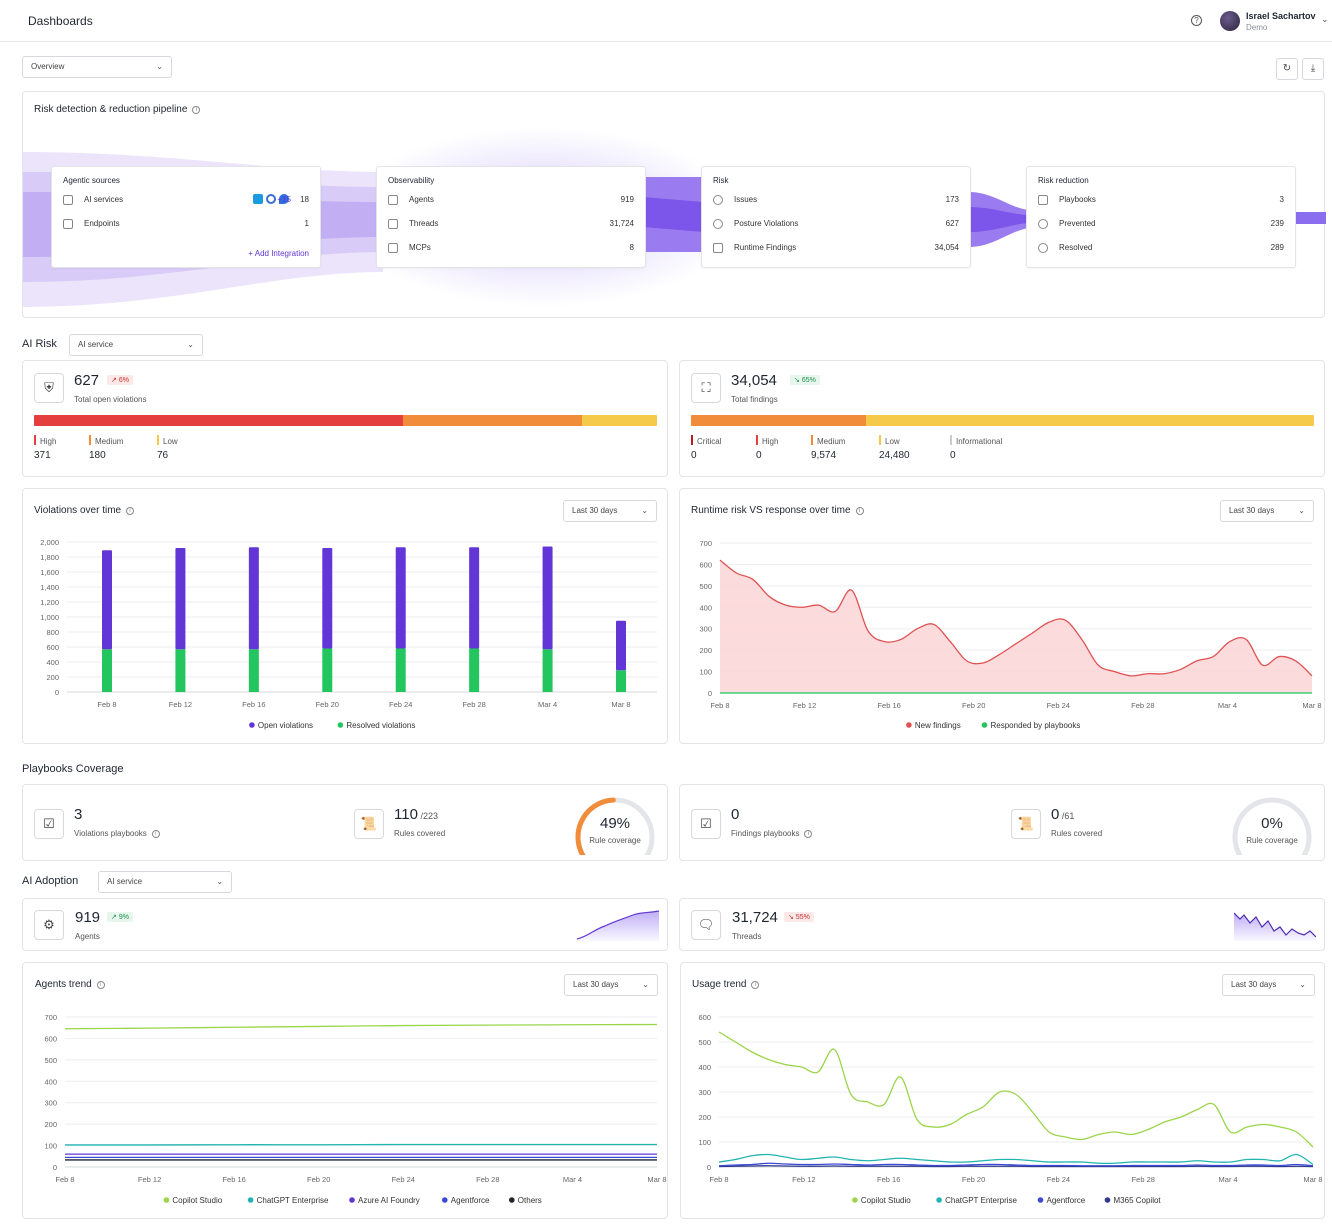 This screenshot has height=1228, width=1332. I want to click on severity-segment-medium, so click(779, 420).